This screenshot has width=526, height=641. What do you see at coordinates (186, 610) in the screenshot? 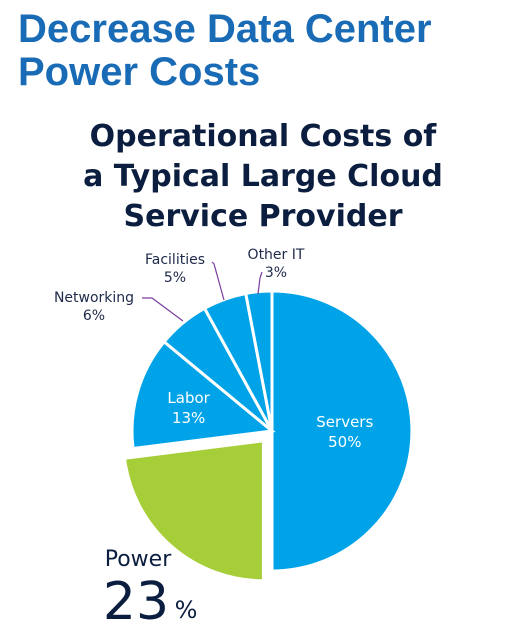
I see `slice-unit-power: %` at bounding box center [186, 610].